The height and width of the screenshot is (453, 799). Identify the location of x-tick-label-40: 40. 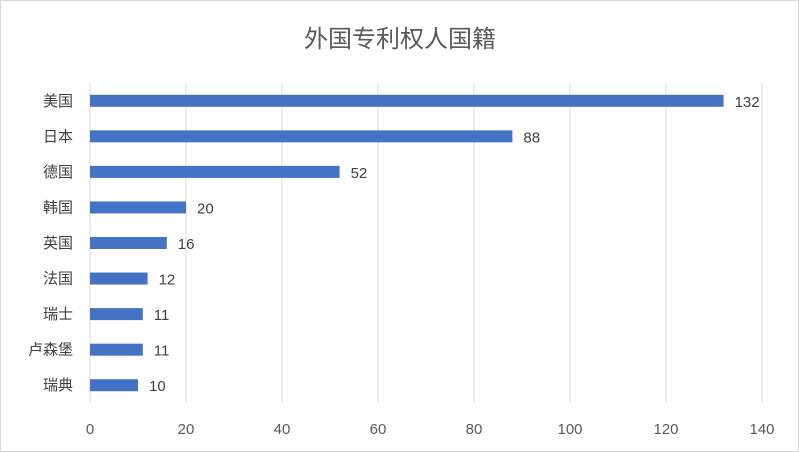
(282, 429).